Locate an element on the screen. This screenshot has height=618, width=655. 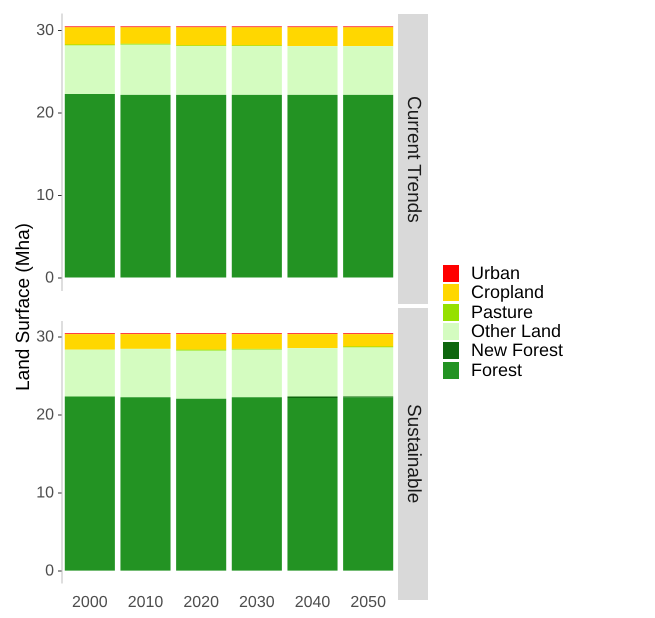
x-tick-label: 2050 is located at coordinates (368, 602).